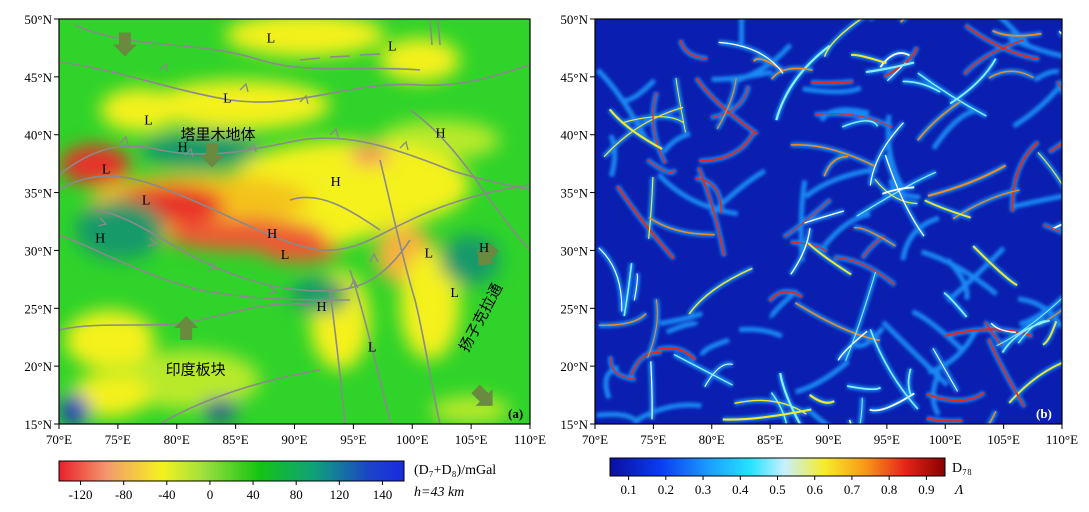 The image size is (1089, 512). I want to click on lon-tick-label: 105°E, so click(471, 439).